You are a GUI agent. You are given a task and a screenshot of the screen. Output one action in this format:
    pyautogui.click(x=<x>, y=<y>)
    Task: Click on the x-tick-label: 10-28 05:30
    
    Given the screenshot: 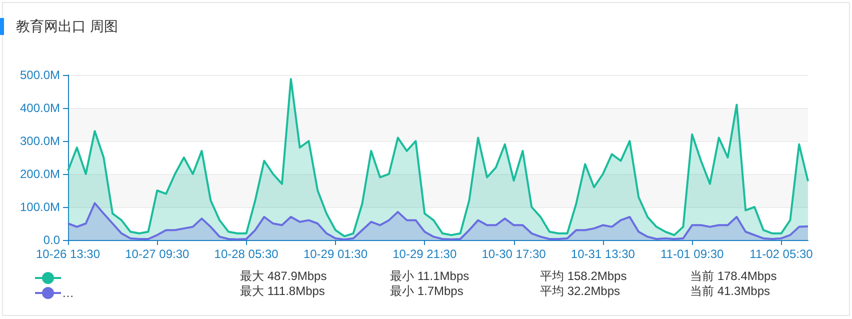 What is the action you would take?
    pyautogui.click(x=246, y=254)
    